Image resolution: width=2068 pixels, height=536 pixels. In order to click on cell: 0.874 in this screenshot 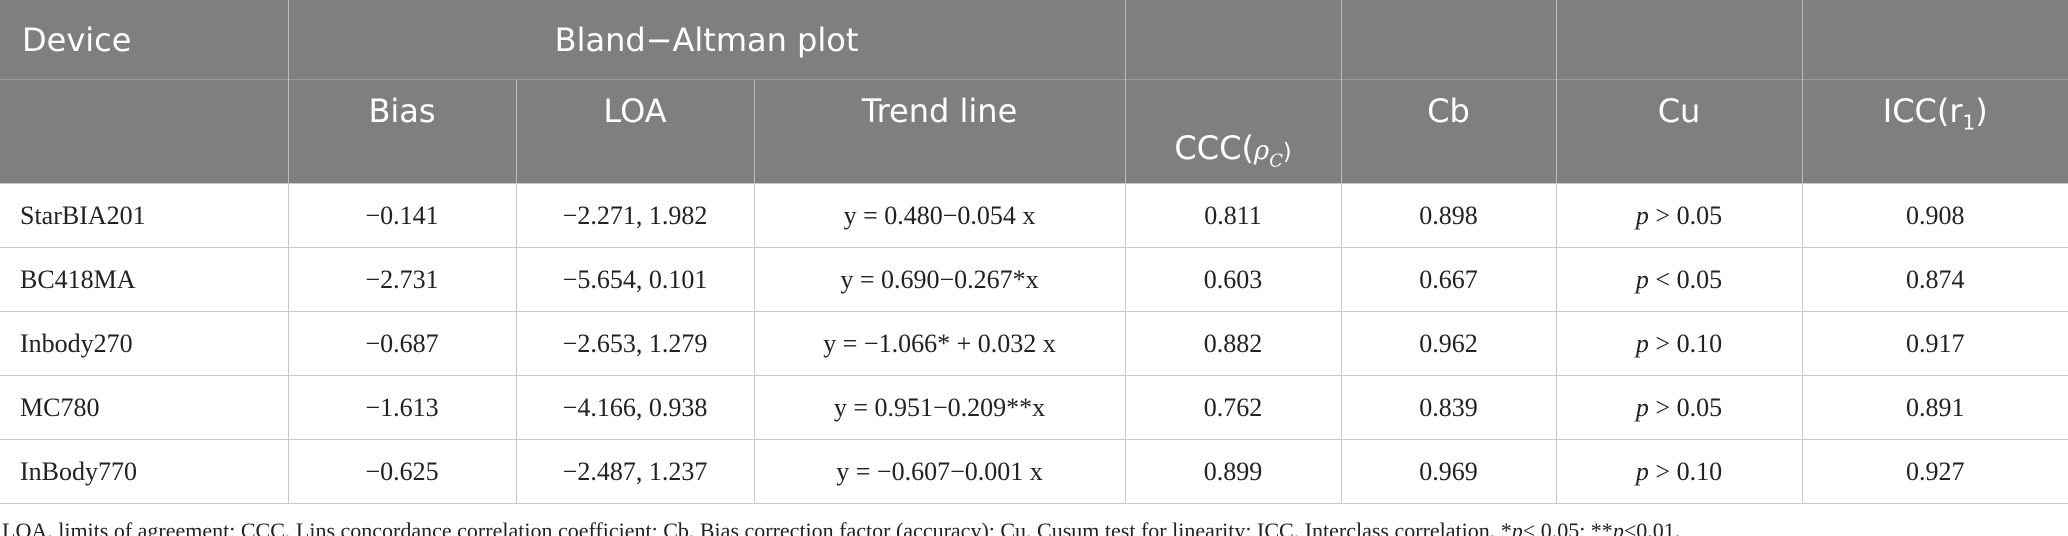, I will do `click(1934, 279)`.